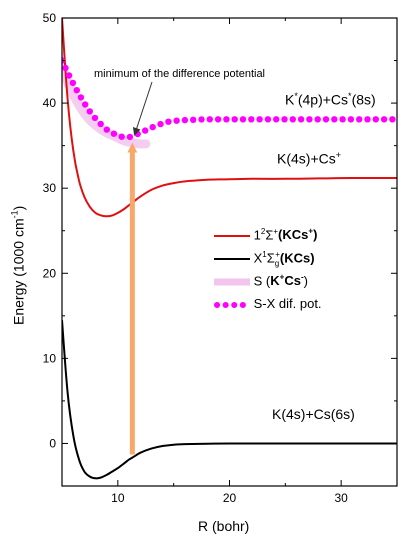  Describe the element at coordinates (268, 303) in the screenshot. I see `legend-item-sx-difference: S-X dif. pot.` at that location.